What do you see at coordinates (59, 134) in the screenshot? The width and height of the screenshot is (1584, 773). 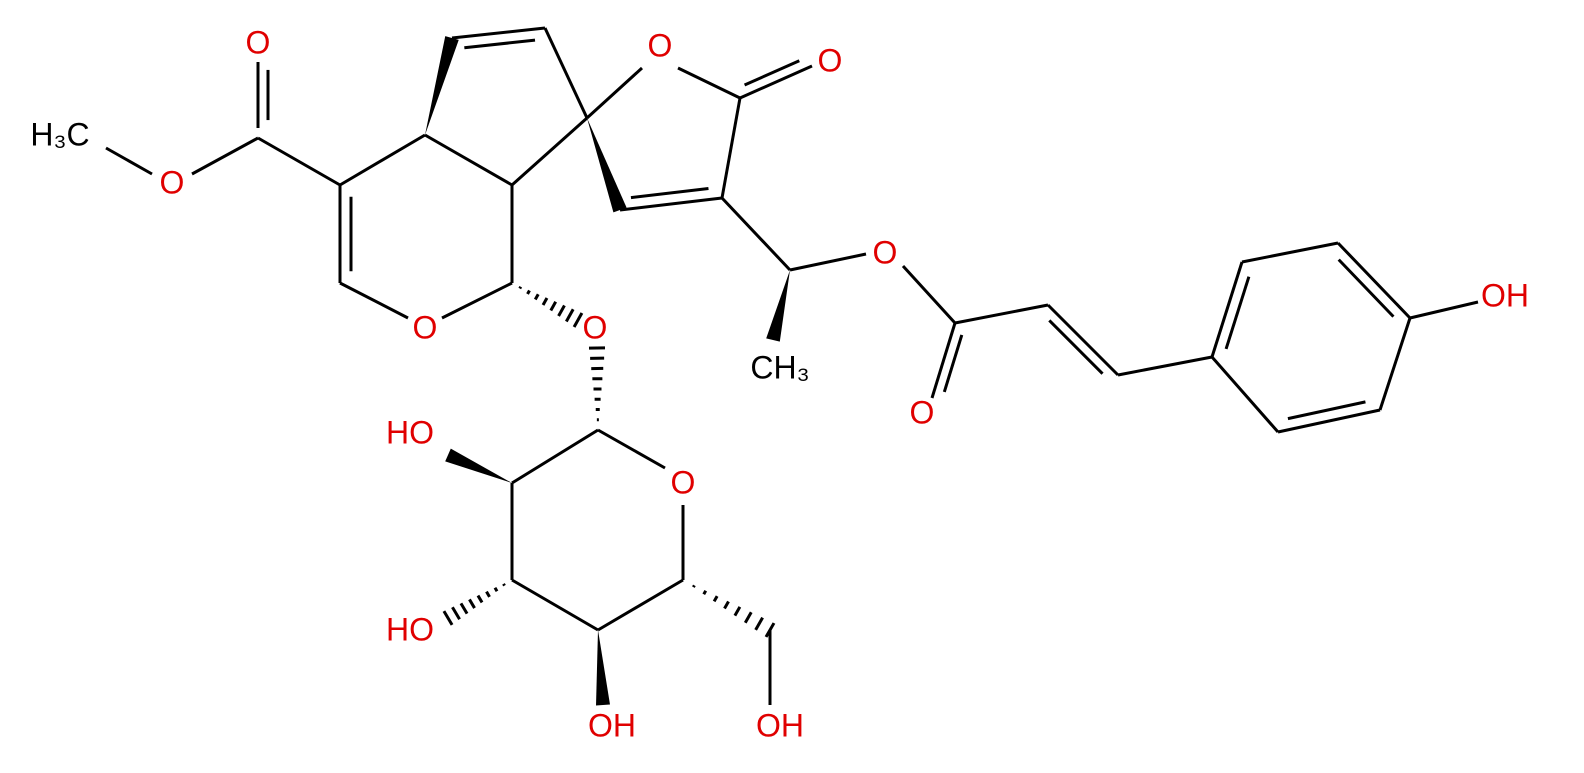 I see `atom-label: H₃C` at bounding box center [59, 134].